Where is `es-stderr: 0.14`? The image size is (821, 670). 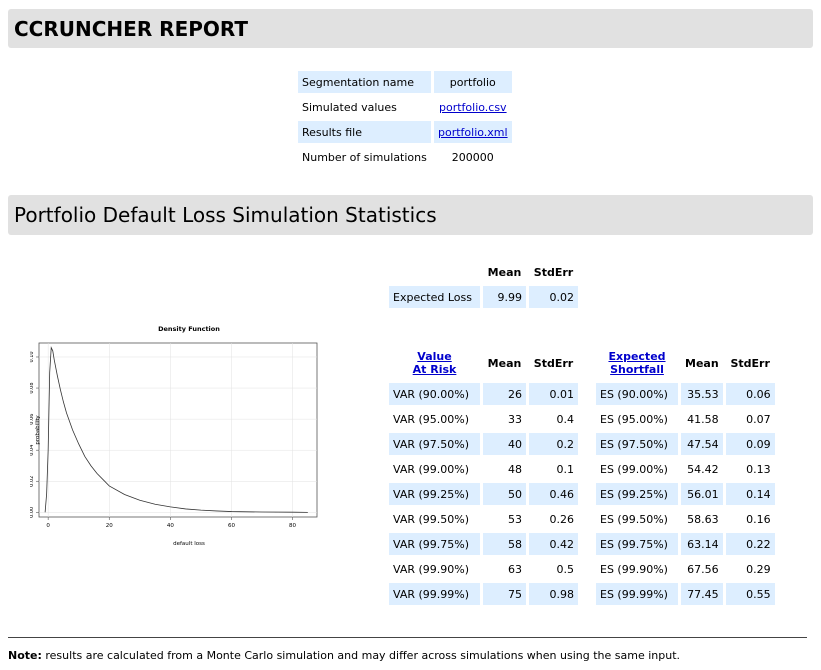 es-stderr: 0.14 is located at coordinates (750, 494).